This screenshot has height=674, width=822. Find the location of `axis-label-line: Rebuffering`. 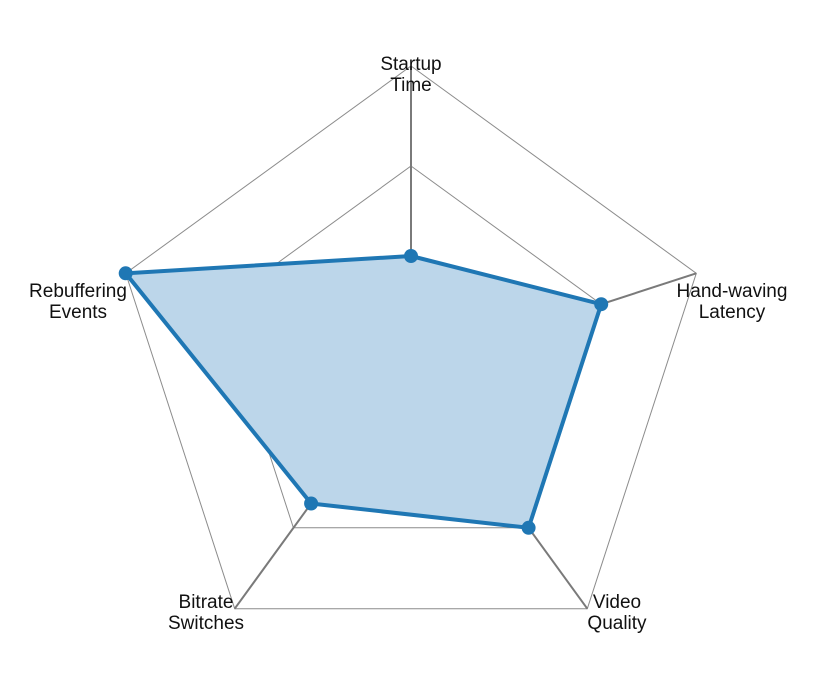

axis-label-line: Rebuffering is located at coordinates (78, 291).